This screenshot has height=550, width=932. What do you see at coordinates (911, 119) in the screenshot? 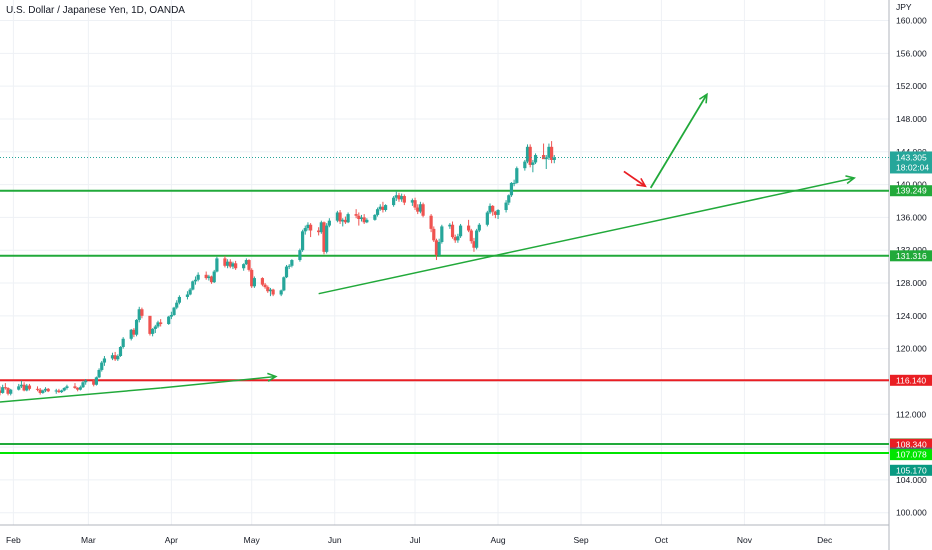
I see `y-tick-label: 148.000` at bounding box center [911, 119].